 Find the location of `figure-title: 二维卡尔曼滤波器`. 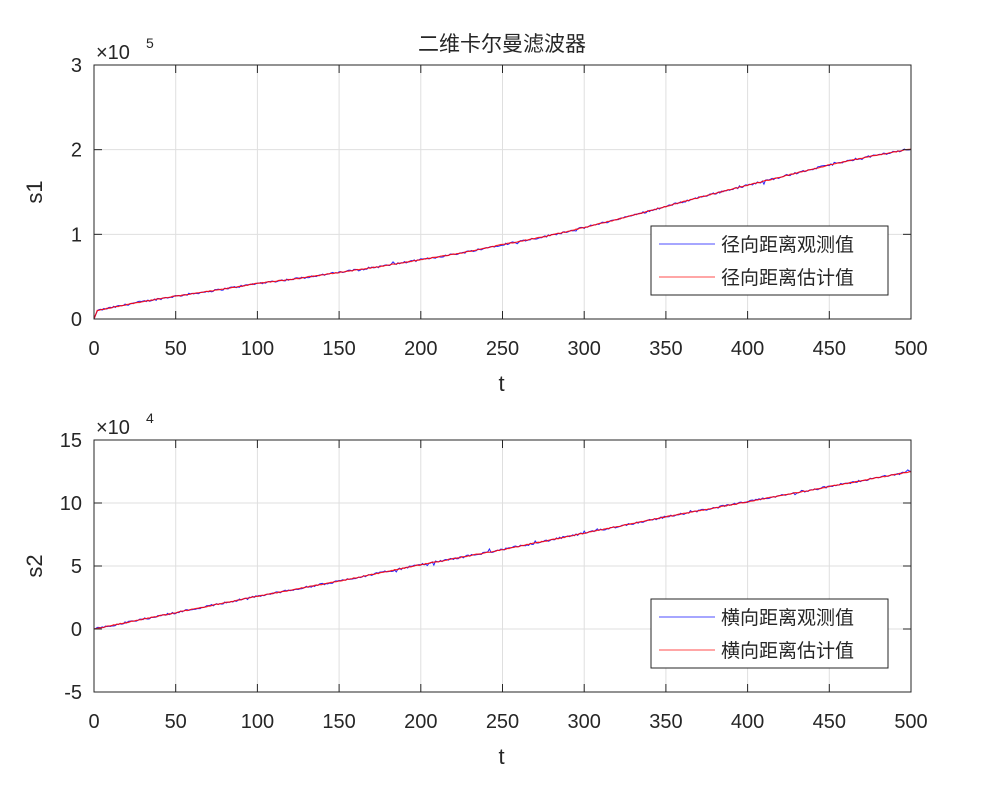

figure-title: 二维卡尔曼滤波器 is located at coordinates (502, 44).